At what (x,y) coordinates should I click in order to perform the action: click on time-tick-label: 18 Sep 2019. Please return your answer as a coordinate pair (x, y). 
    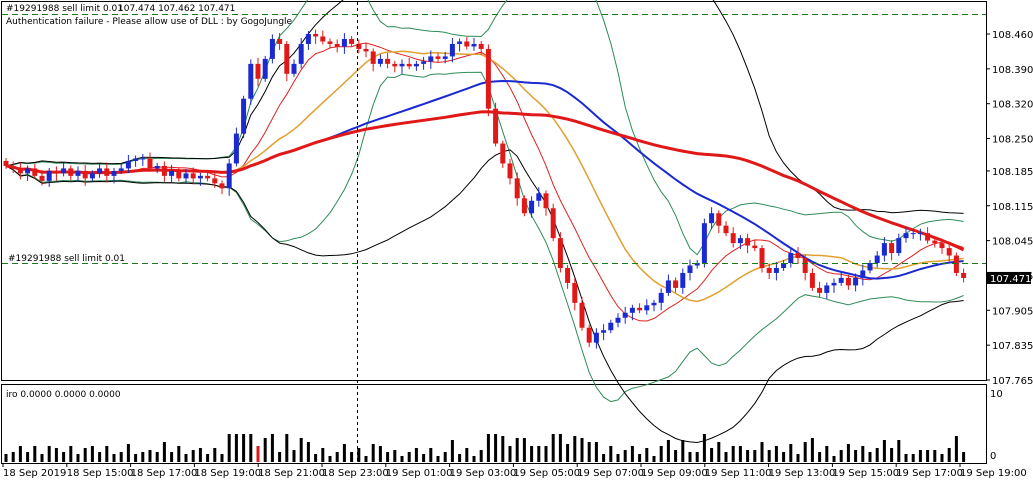
    Looking at the image, I should click on (34, 473).